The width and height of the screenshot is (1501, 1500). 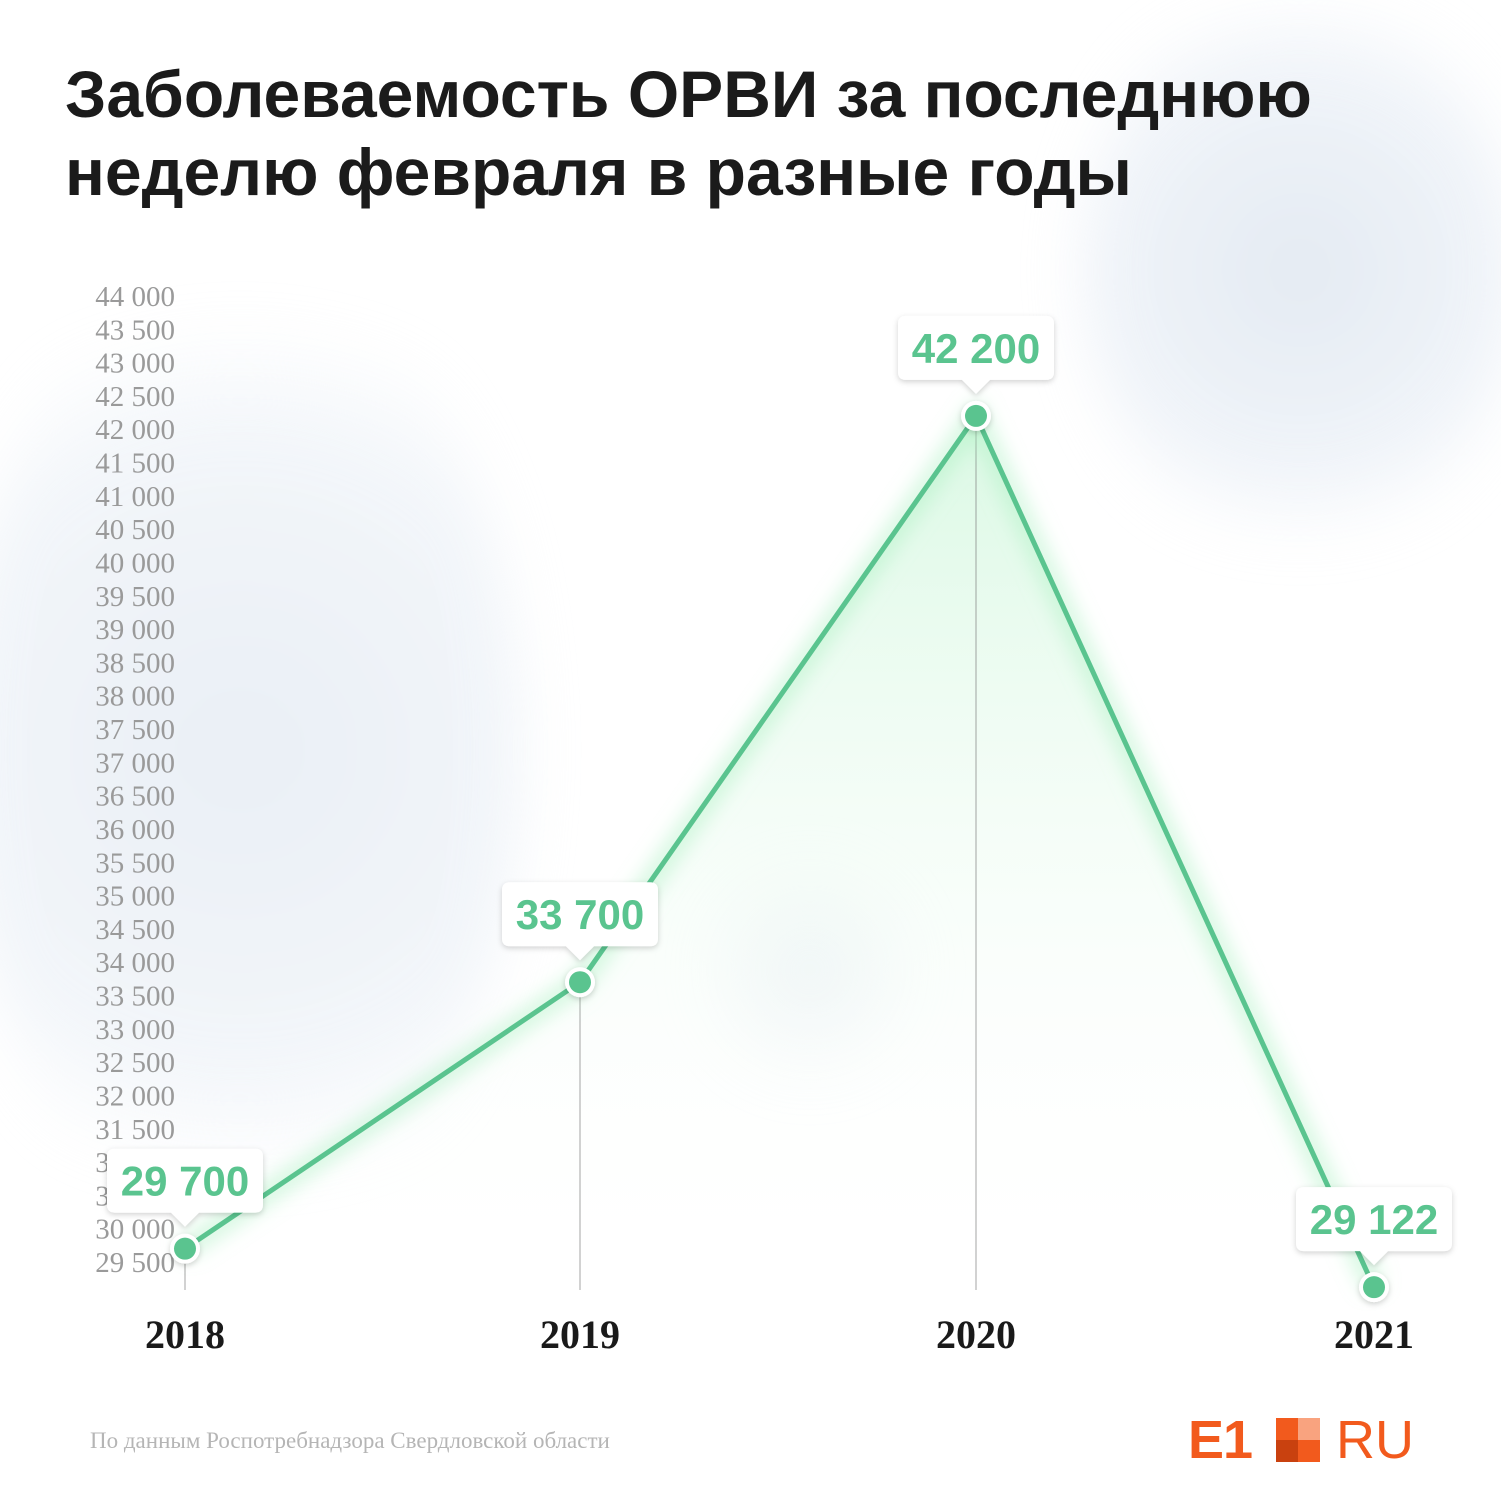 What do you see at coordinates (135, 397) in the screenshot?
I see `y-tick-label: 42 500` at bounding box center [135, 397].